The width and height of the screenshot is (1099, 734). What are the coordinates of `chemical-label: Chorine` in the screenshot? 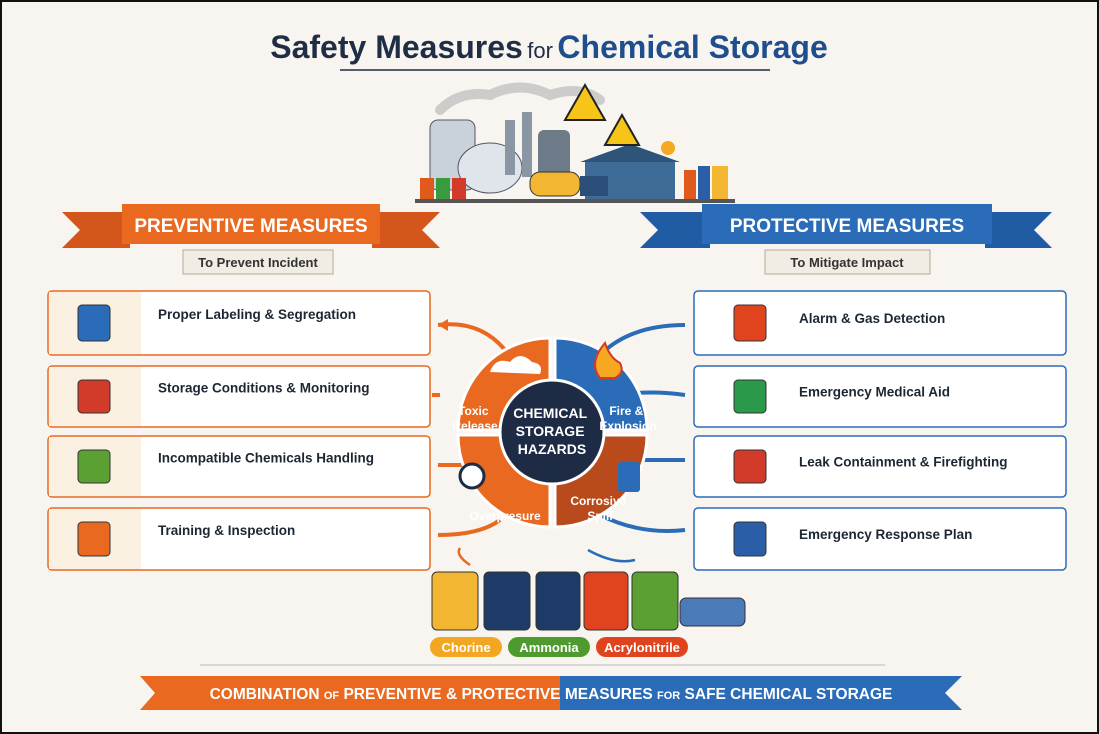 It's located at (465, 647).